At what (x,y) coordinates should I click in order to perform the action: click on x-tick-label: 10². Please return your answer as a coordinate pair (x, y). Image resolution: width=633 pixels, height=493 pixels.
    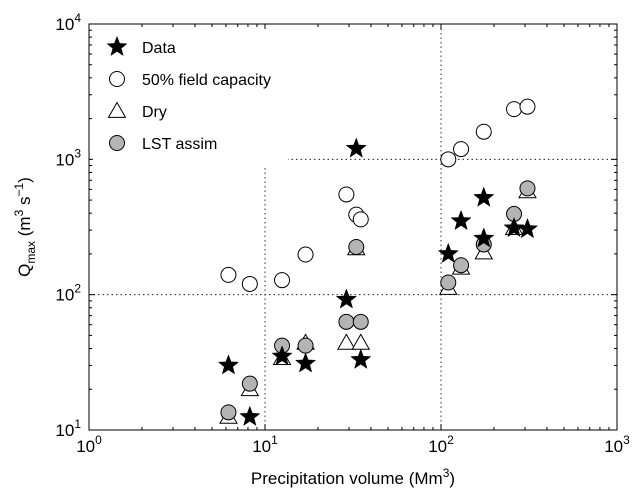
    Looking at the image, I should click on (441, 444).